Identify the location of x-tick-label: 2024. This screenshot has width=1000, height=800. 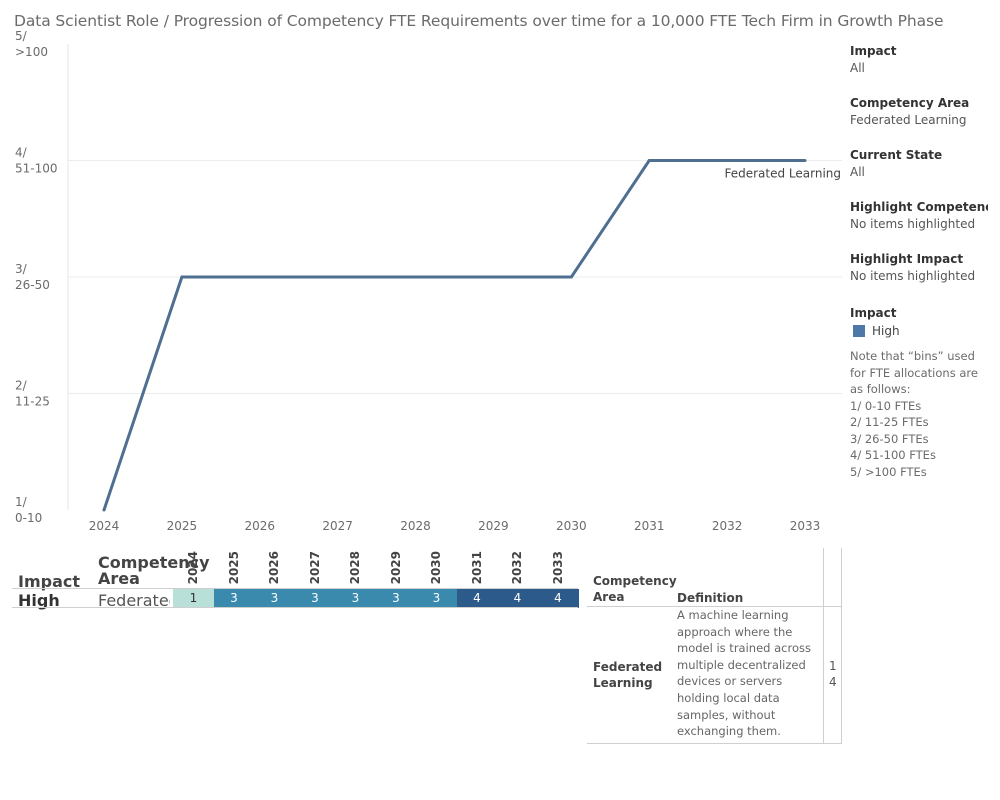
(104, 526).